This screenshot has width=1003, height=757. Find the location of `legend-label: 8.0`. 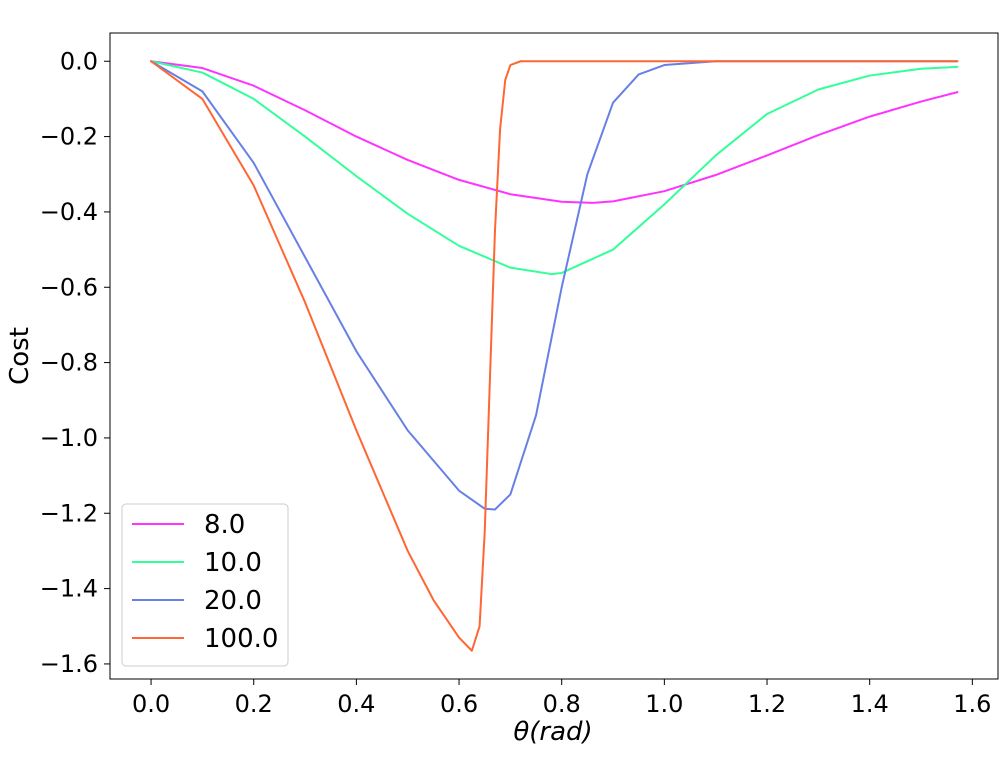

legend-label: 8.0 is located at coordinates (224, 525).